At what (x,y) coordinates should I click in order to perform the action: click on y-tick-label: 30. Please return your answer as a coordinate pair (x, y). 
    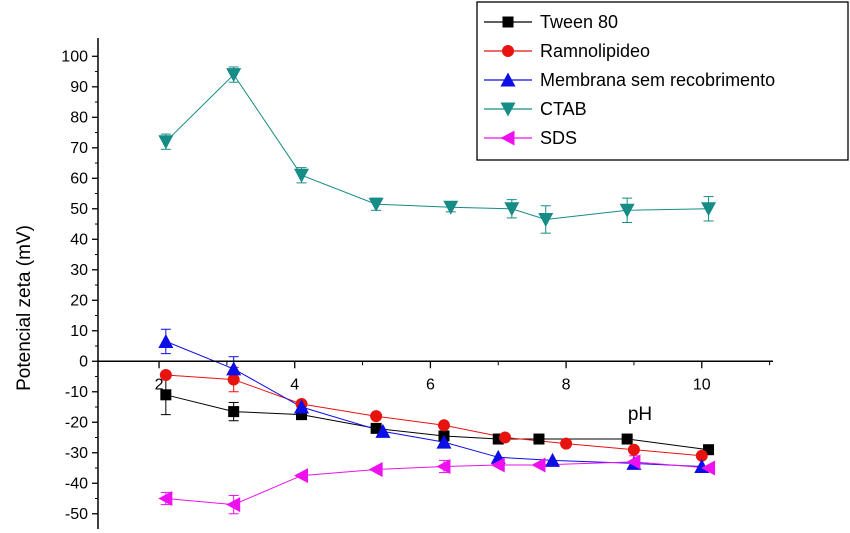
    Looking at the image, I should click on (79, 270).